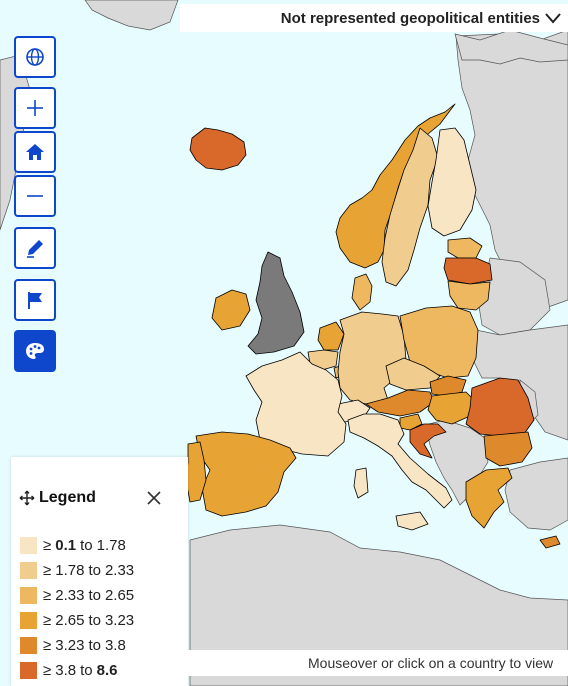  I want to click on denmark-region, so click(362, 292).